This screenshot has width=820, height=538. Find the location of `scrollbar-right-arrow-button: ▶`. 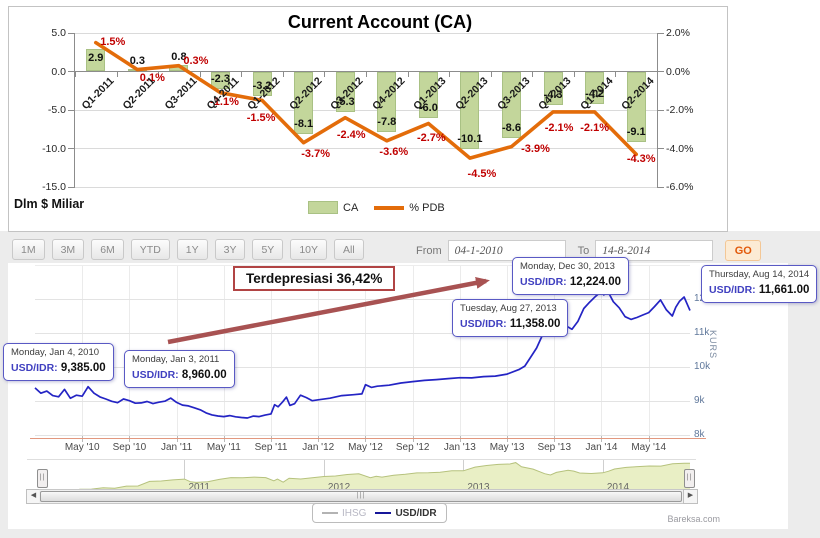

scrollbar-right-arrow-button: ▶ is located at coordinates (690, 496).